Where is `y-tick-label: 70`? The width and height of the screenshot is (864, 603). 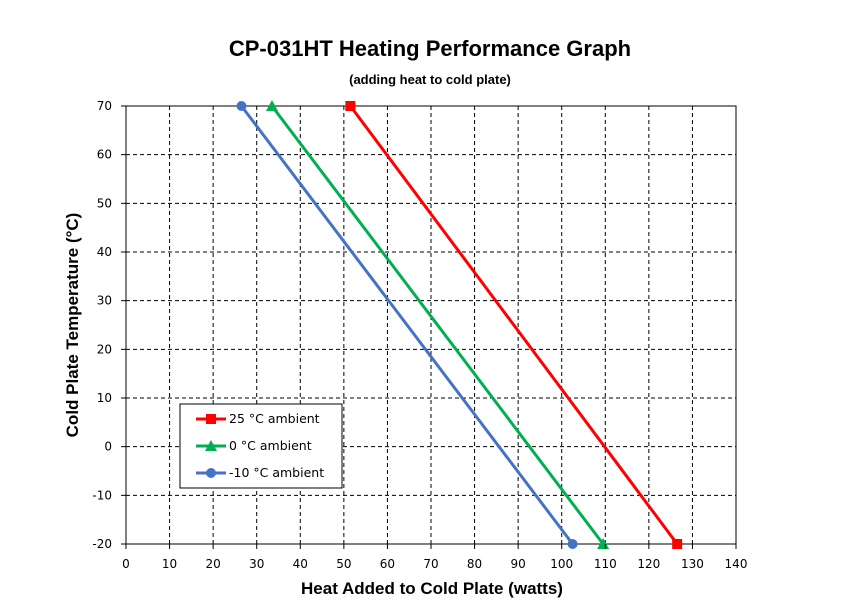
y-tick-label: 70 is located at coordinates (104, 106).